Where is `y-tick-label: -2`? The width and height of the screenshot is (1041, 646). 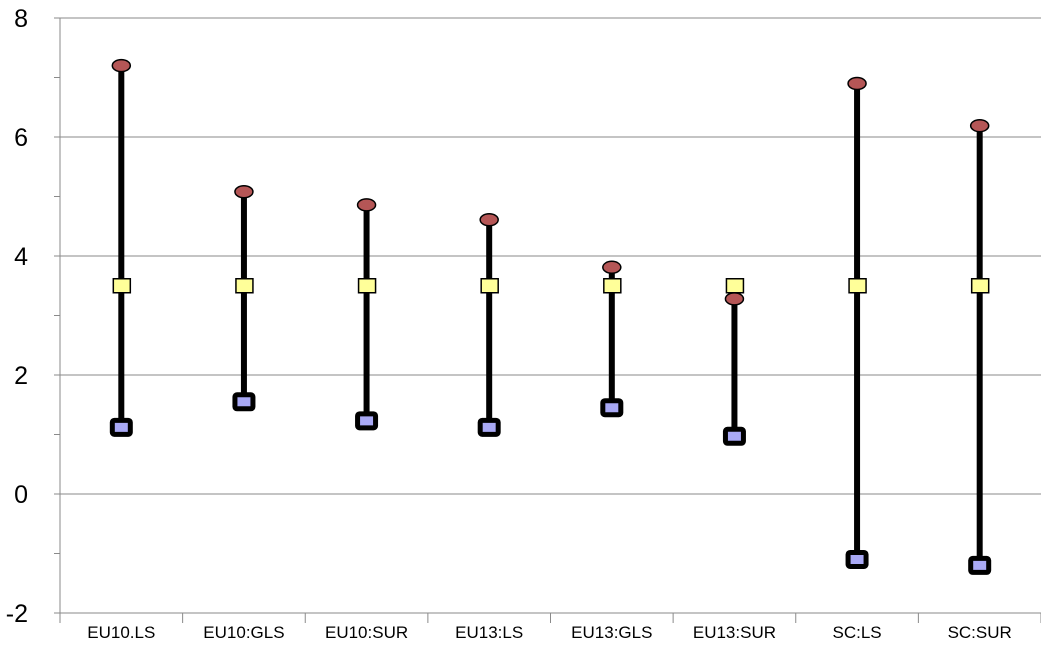 y-tick-label: -2 is located at coordinates (17, 614).